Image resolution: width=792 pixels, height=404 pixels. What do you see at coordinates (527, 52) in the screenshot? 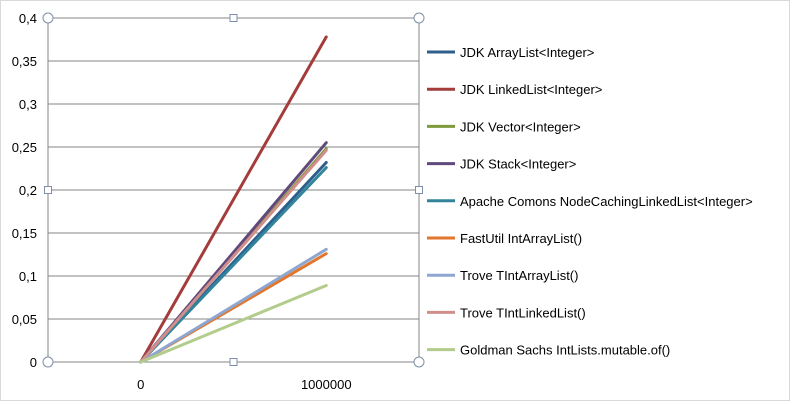
I see `legend-entry-label: JDK ArrayList<Integer>` at bounding box center [527, 52].